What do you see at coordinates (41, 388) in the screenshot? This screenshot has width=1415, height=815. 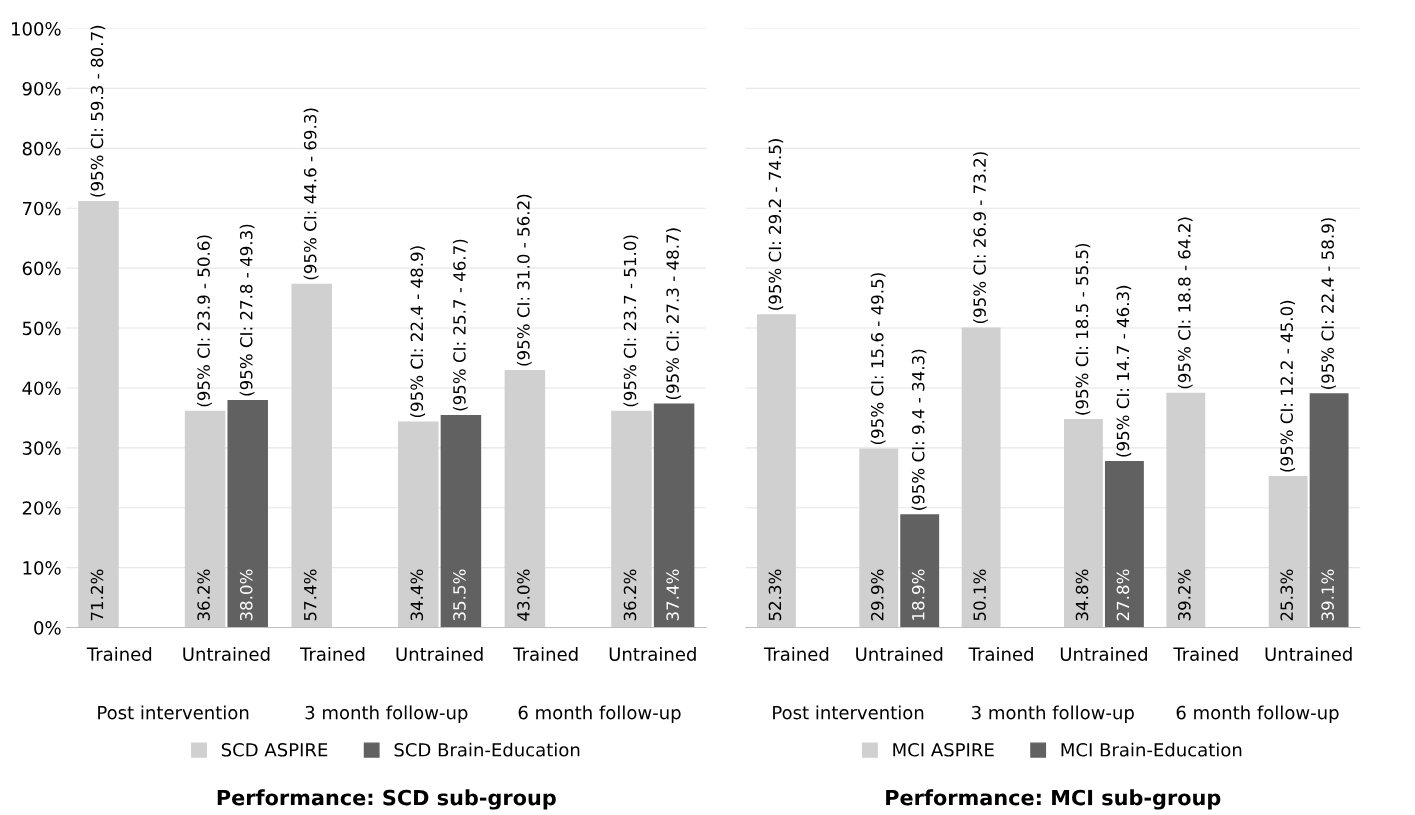 I see `y-tick-label: 40%` at bounding box center [41, 388].